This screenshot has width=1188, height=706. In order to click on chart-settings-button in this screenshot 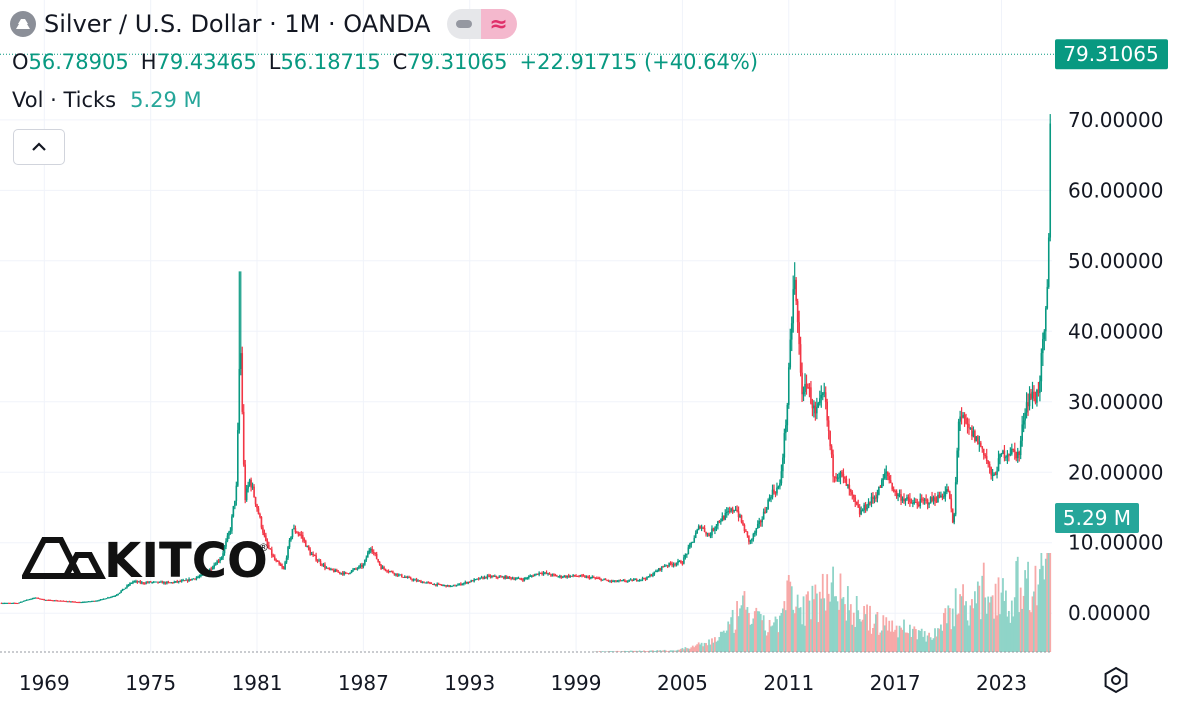, I will do `click(1116, 680)`.